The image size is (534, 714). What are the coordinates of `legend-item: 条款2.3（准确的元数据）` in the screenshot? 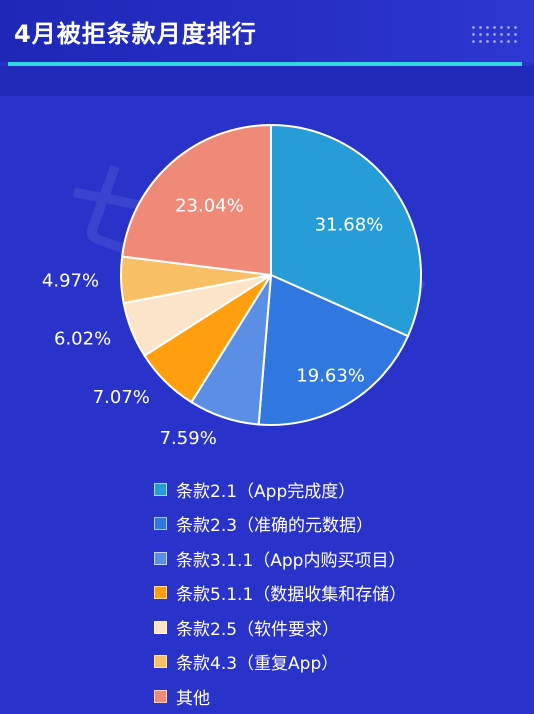 It's located at (280, 524).